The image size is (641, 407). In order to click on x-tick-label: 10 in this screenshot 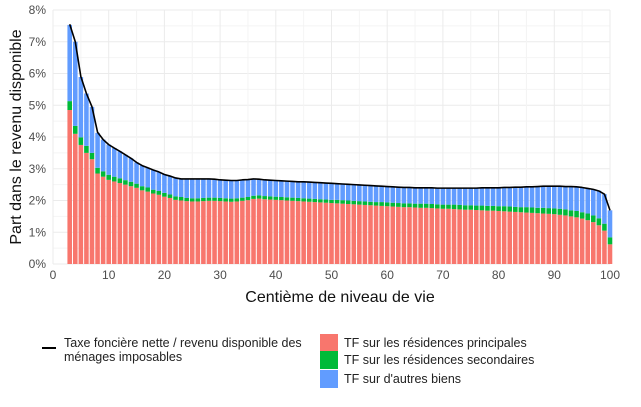, I will do `click(109, 275)`.